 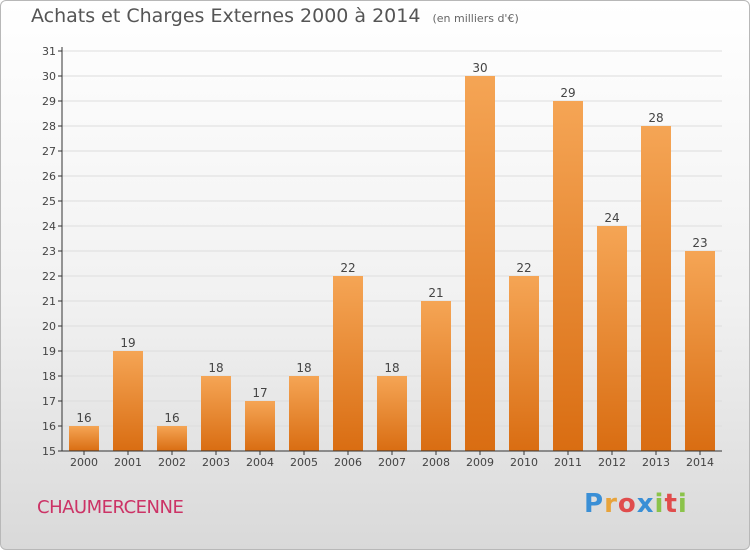 What do you see at coordinates (645, 504) in the screenshot?
I see `logo-letter: x` at bounding box center [645, 504].